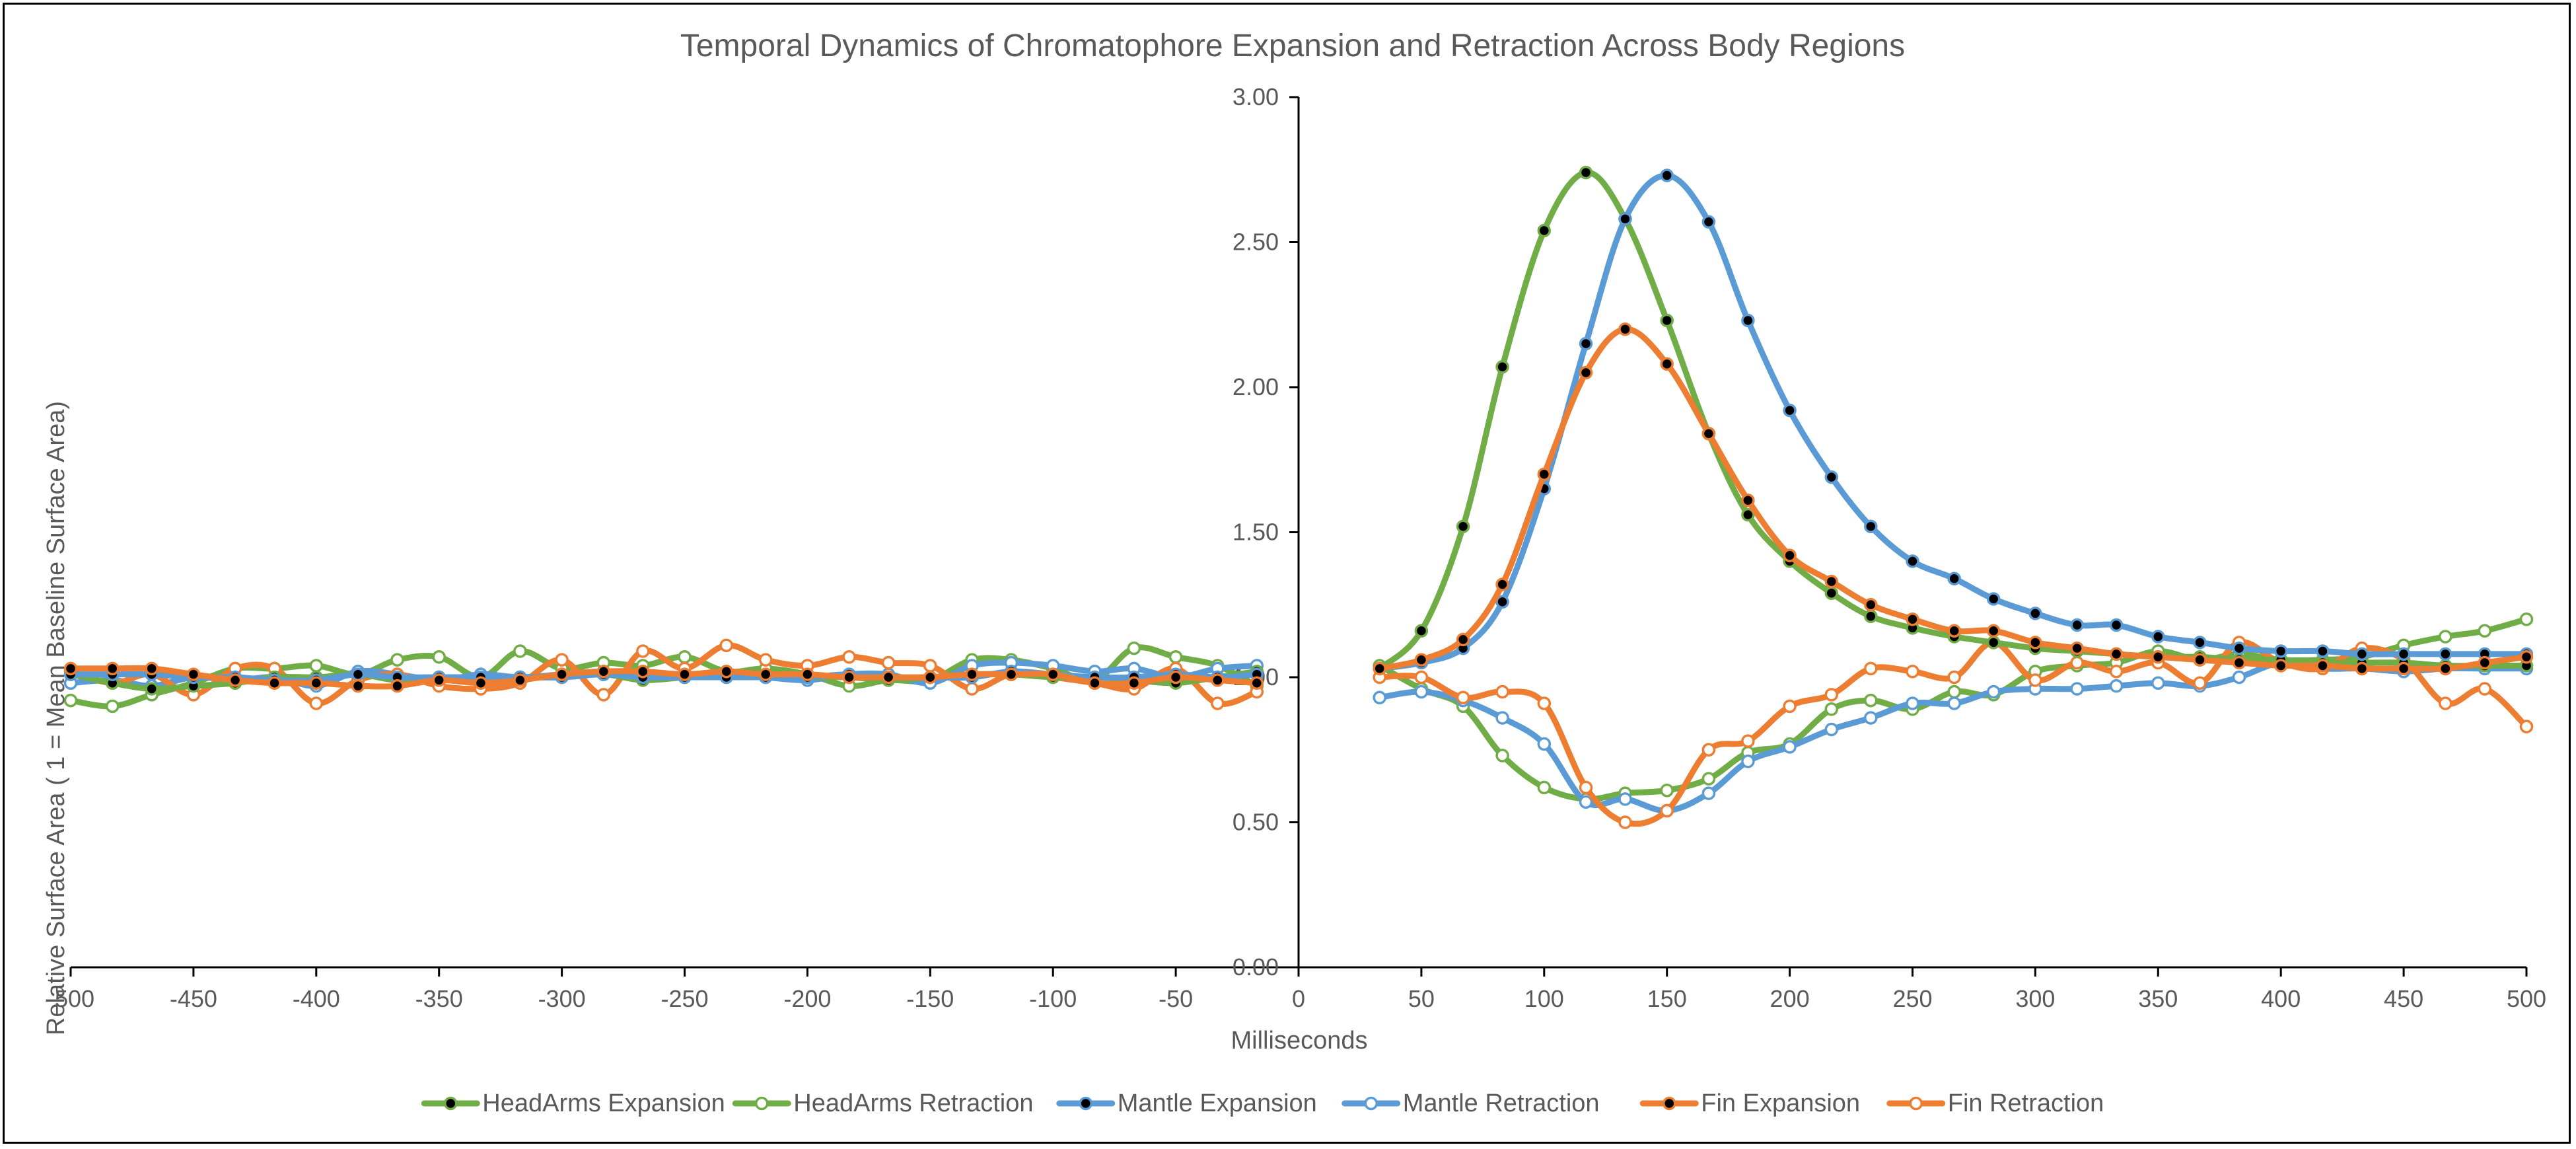 This screenshot has width=2576, height=1149. Describe the element at coordinates (685, 999) in the screenshot. I see `x-tick-label: -250` at that location.